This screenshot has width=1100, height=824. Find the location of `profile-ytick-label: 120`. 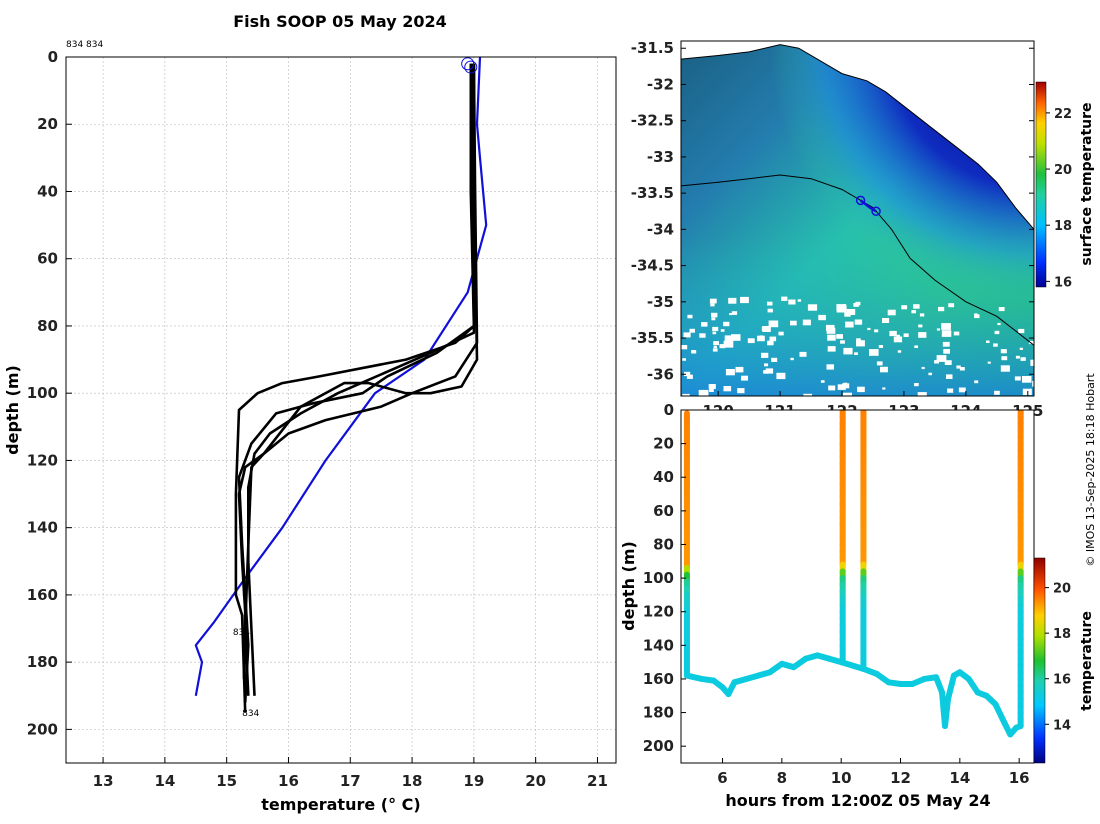

profile-ytick-label: 120 is located at coordinates (42, 460).